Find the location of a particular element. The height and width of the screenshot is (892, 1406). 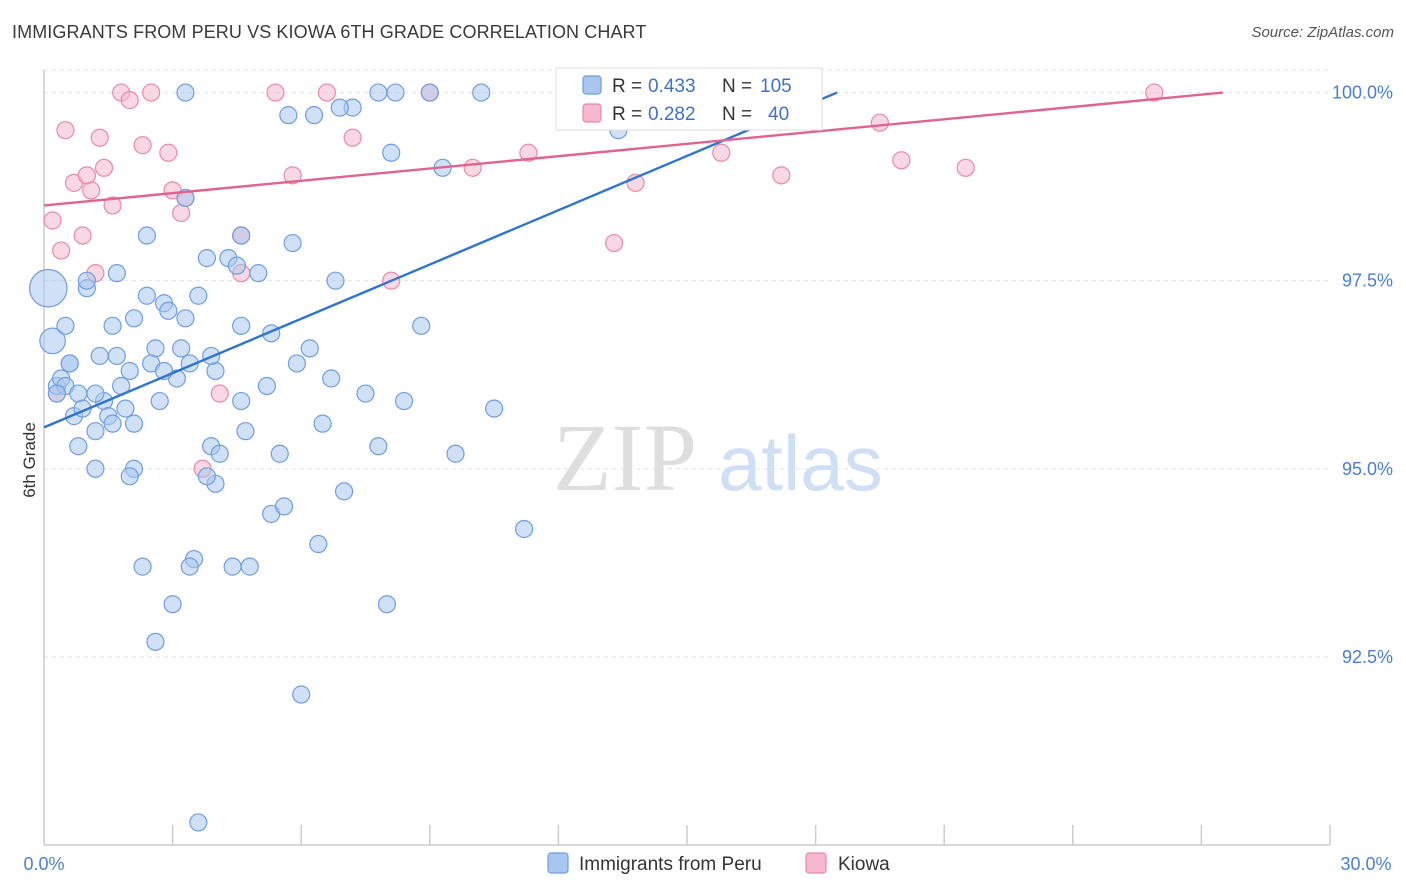

legend-n-value-peru: 105 is located at coordinates (776, 86).